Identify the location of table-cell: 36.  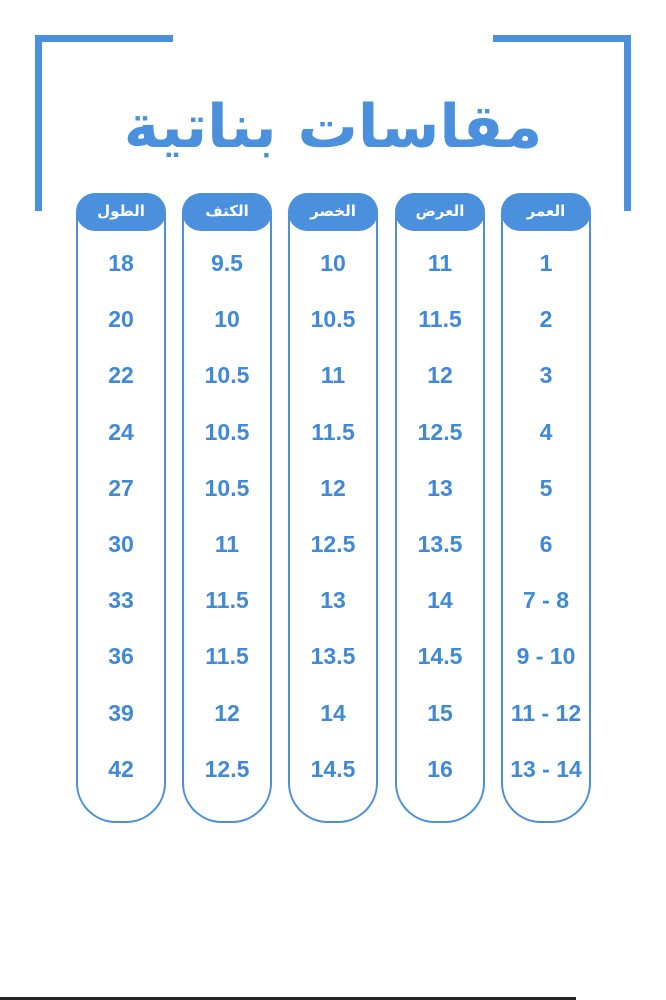
(121, 656).